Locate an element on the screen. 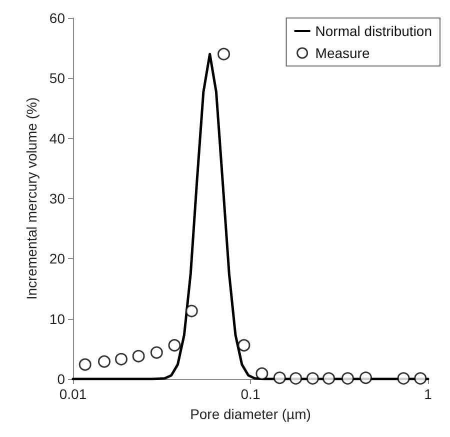 This screenshot has width=450, height=437. y-tick-label: 10 is located at coordinates (57, 318).